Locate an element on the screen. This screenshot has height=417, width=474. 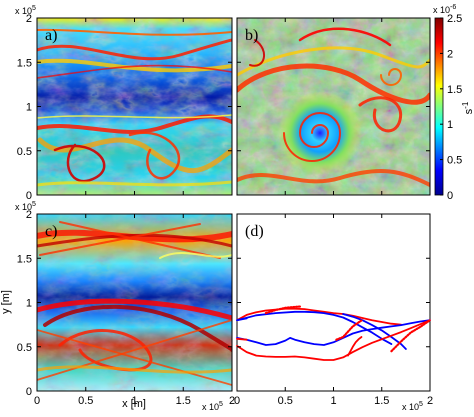
panel-d-label: (d) is located at coordinates (254, 231).